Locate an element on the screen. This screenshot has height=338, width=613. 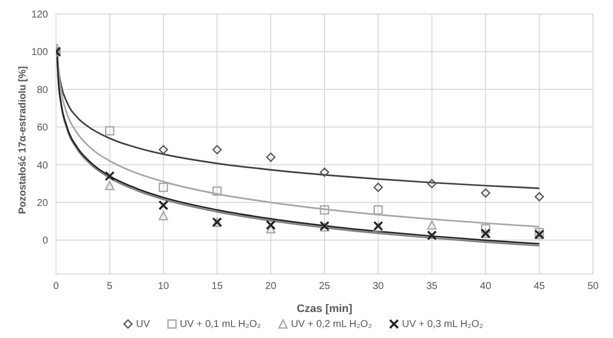
y-axis-title: Pozostałość 17α-estradiolu [%] is located at coordinates (23, 140).